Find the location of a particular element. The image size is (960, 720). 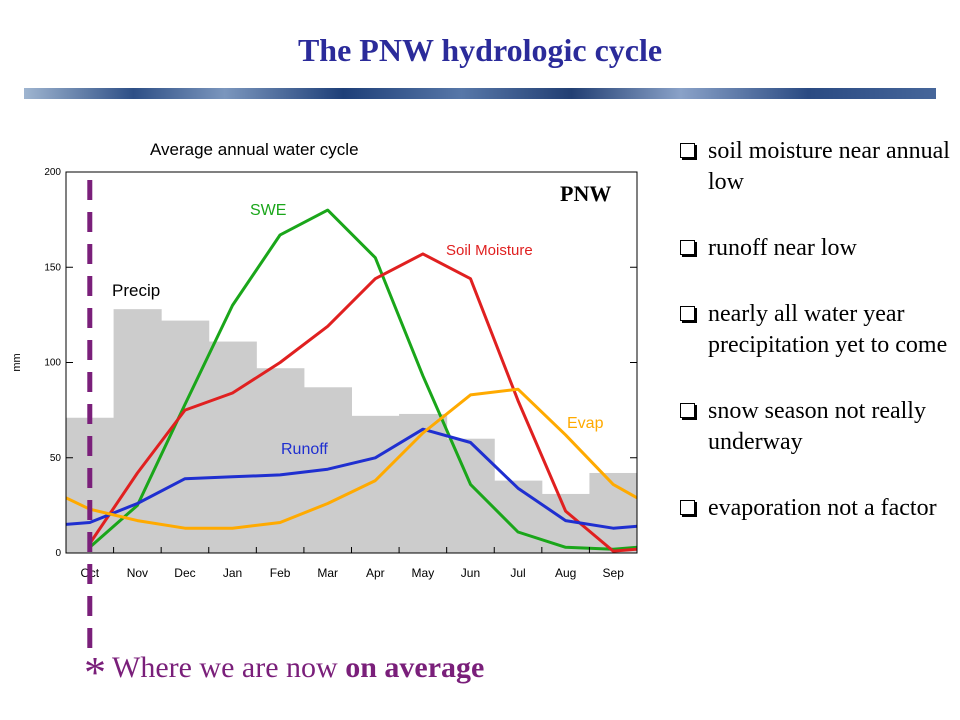

series-label: Runoff is located at coordinates (304, 449).